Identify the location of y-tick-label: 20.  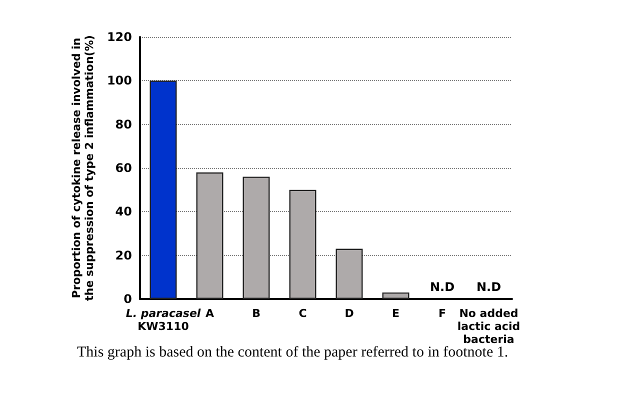
(123, 255).